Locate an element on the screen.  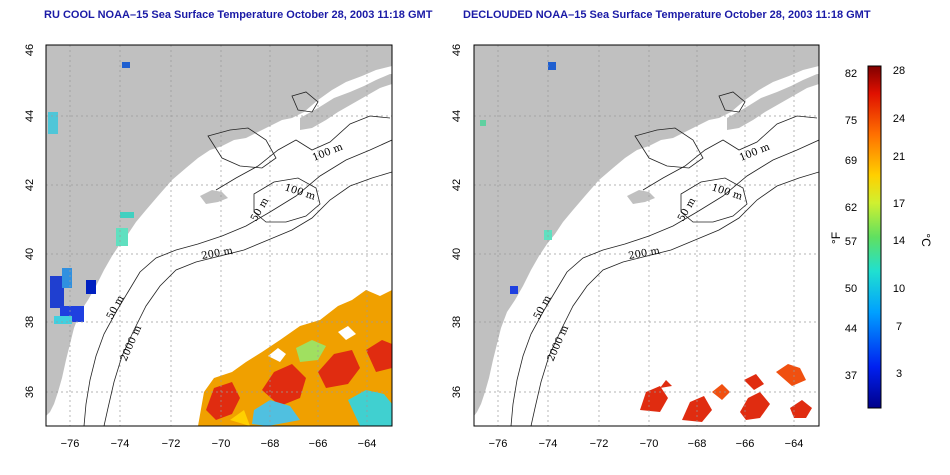
right-x-tick: −66 is located at coordinates (745, 444).